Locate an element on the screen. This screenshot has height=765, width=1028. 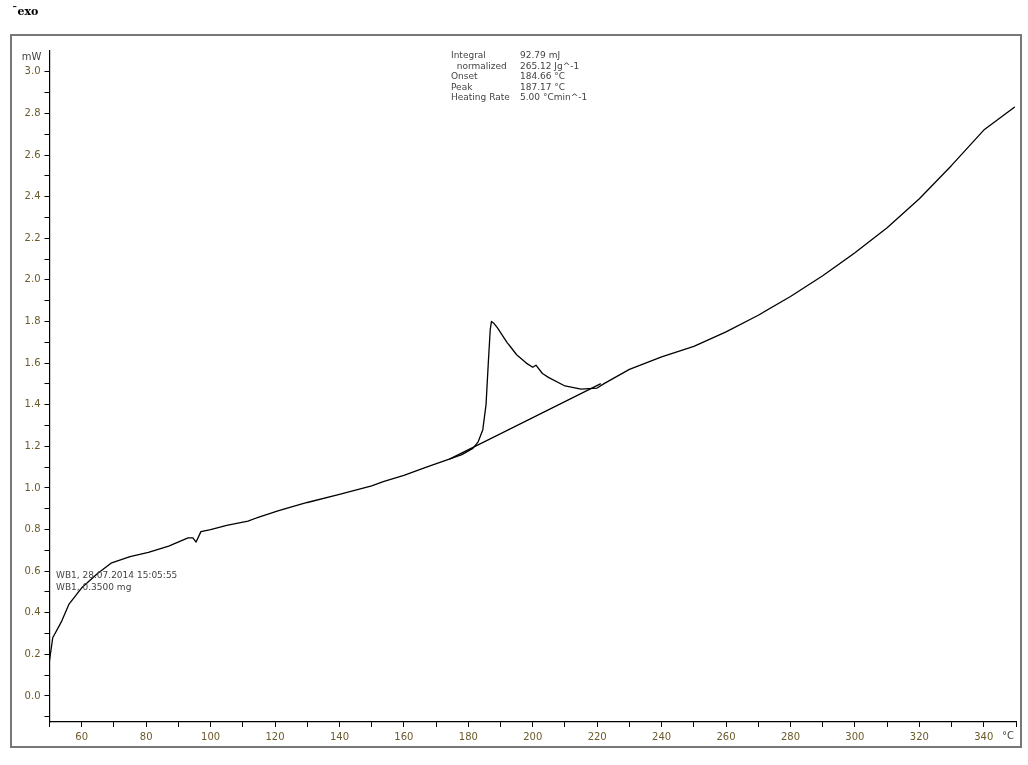
y-tick-label: 2.4 is located at coordinates (32, 196).